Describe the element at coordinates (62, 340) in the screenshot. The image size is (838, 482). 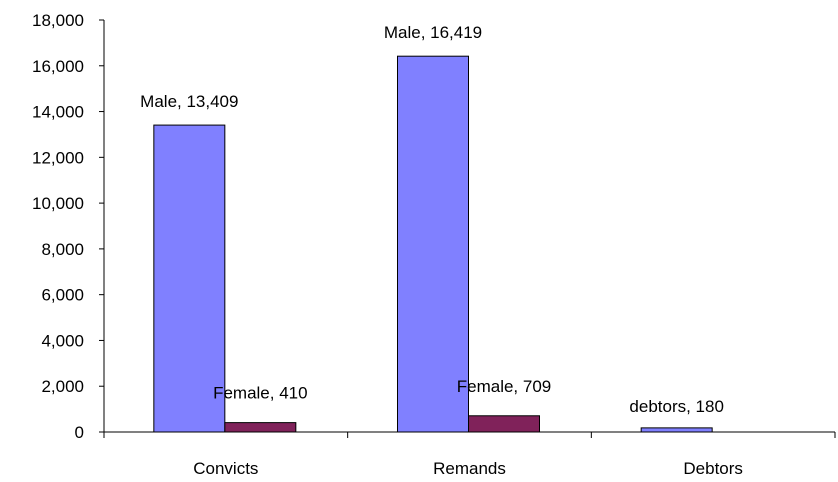
I see `y-tick-label: 4,000` at that location.